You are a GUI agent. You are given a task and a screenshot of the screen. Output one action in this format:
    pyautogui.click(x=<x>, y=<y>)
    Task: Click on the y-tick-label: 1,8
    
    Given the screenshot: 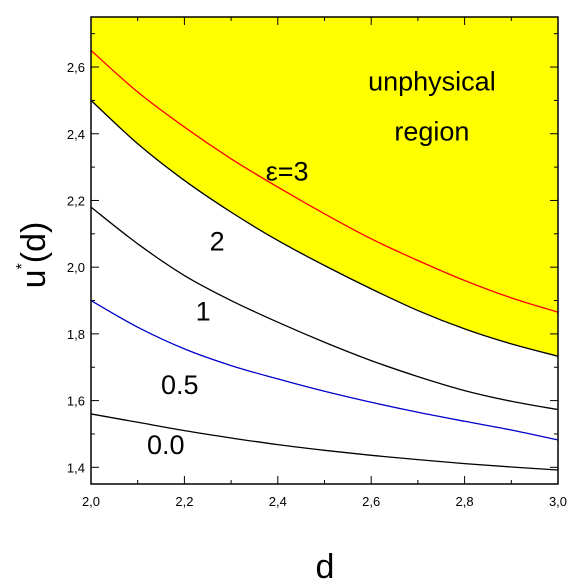 What is the action you would take?
    pyautogui.click(x=76, y=334)
    